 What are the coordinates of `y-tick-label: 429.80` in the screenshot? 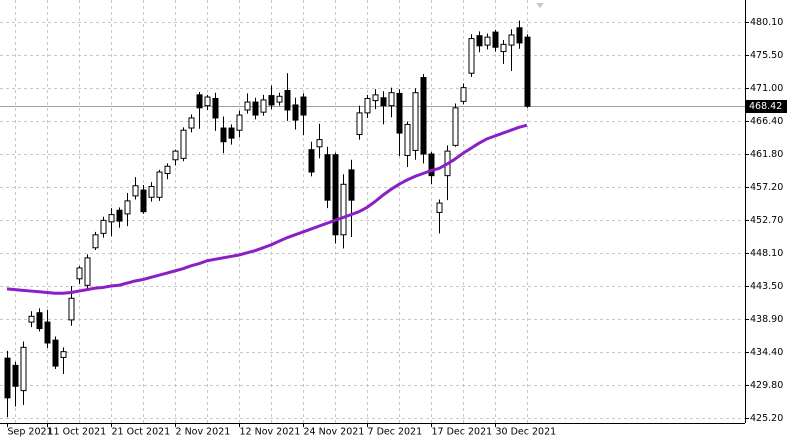 It's located at (766, 385).